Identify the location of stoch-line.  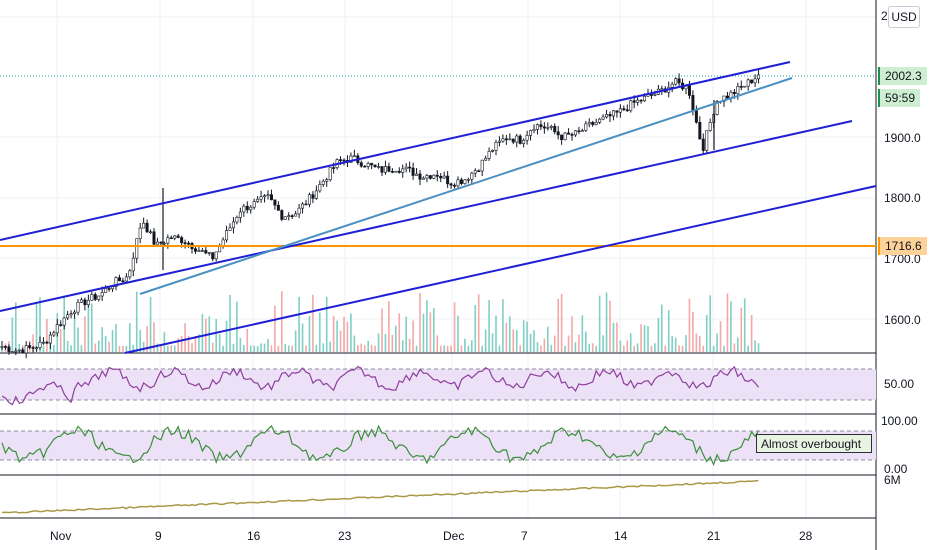
(380, 445).